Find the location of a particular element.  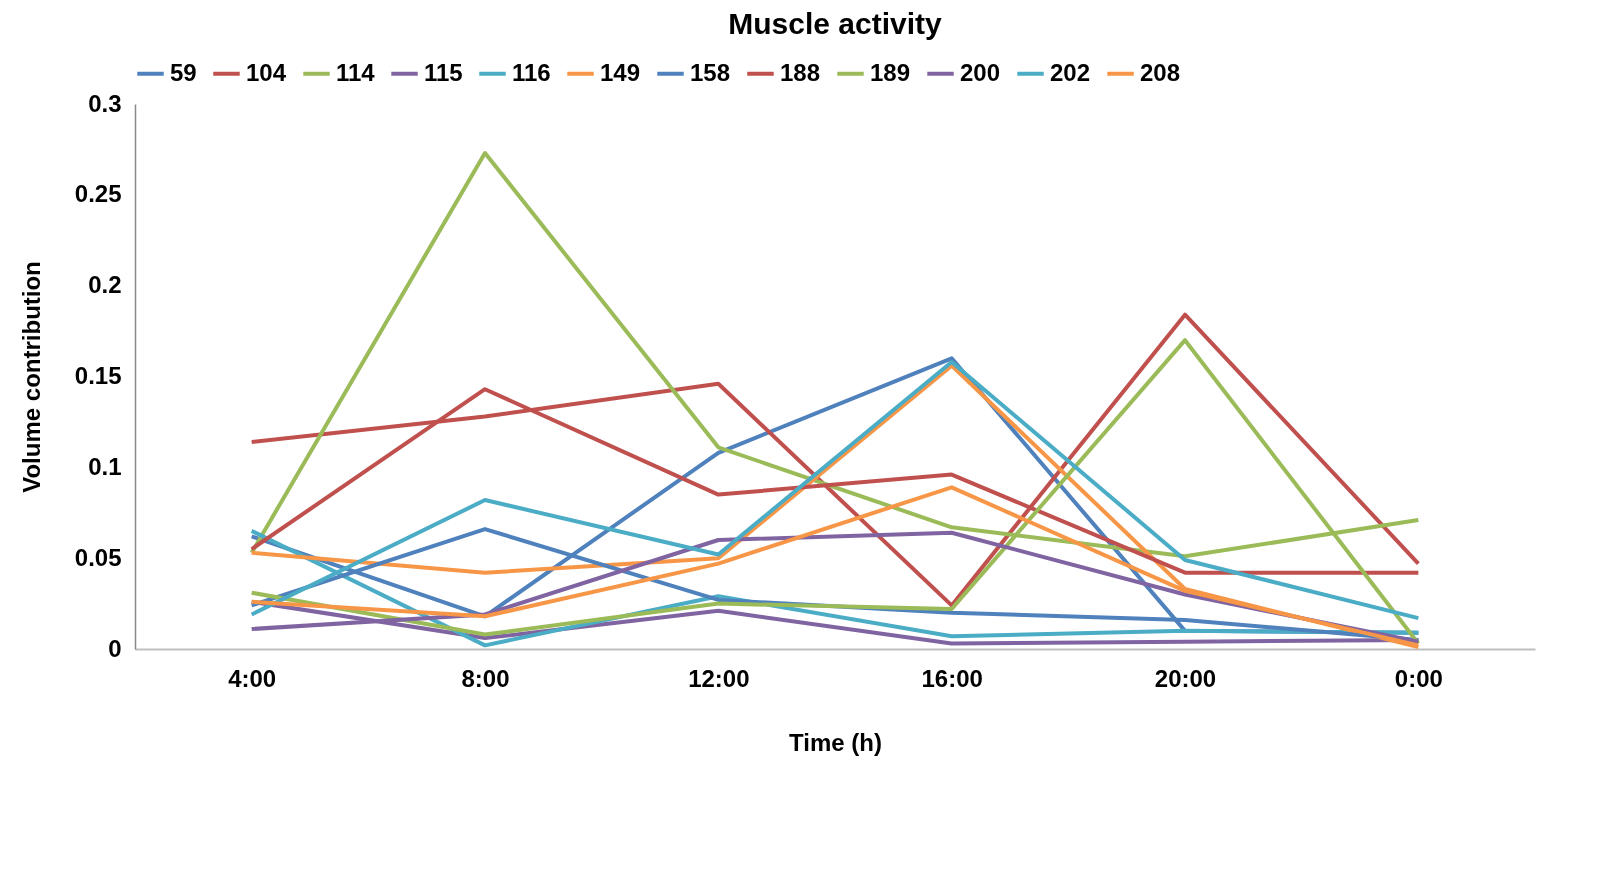

legend-label: 116 is located at coordinates (531, 72).